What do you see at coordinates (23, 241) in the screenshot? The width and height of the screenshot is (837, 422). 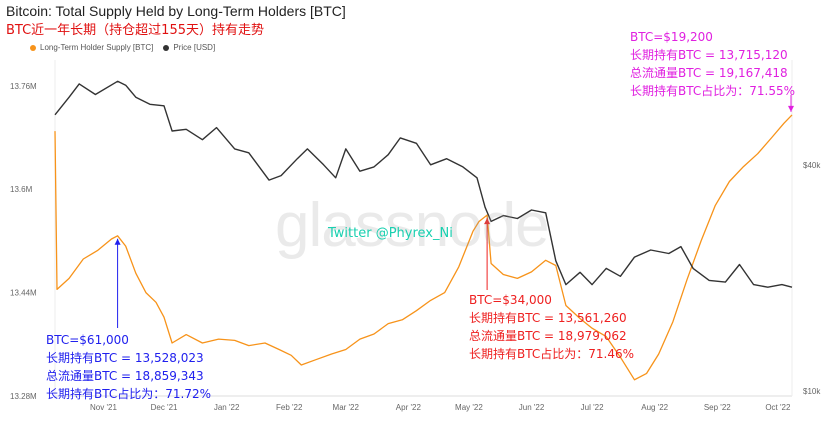 I see `y-axis-left: 13.76M 13.6M 13.44M 13.28M` at bounding box center [23, 241].